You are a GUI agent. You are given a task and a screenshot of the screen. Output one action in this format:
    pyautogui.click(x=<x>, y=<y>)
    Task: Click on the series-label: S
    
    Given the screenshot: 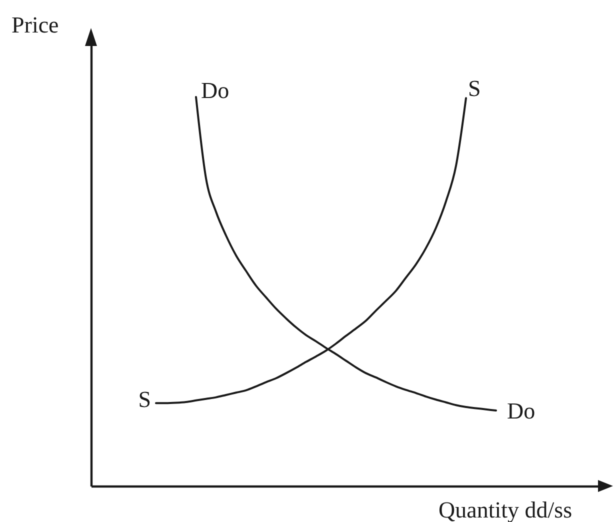 What is the action you would take?
    pyautogui.click(x=474, y=89)
    